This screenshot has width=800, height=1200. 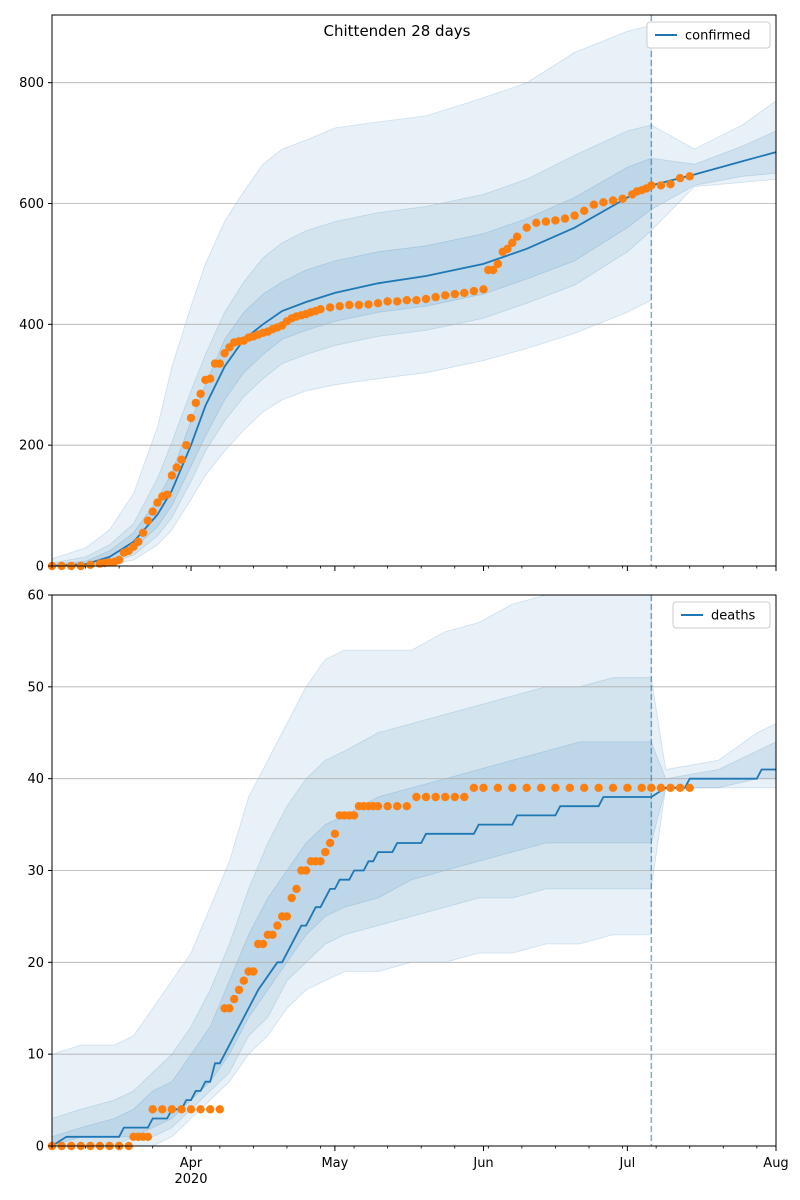 What do you see at coordinates (31, 83) in the screenshot?
I see `y-tick-label: 800` at bounding box center [31, 83].